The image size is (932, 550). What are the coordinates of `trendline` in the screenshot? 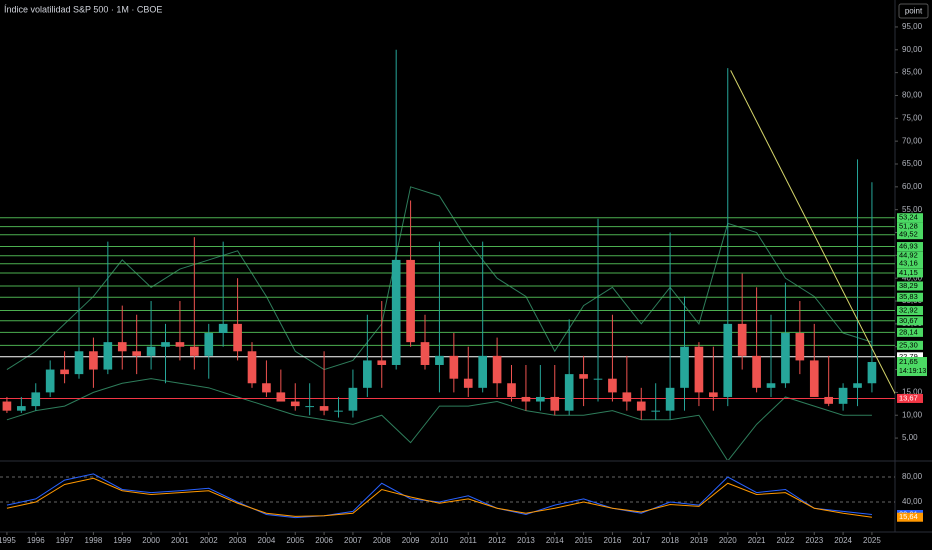 It's located at (812, 232).